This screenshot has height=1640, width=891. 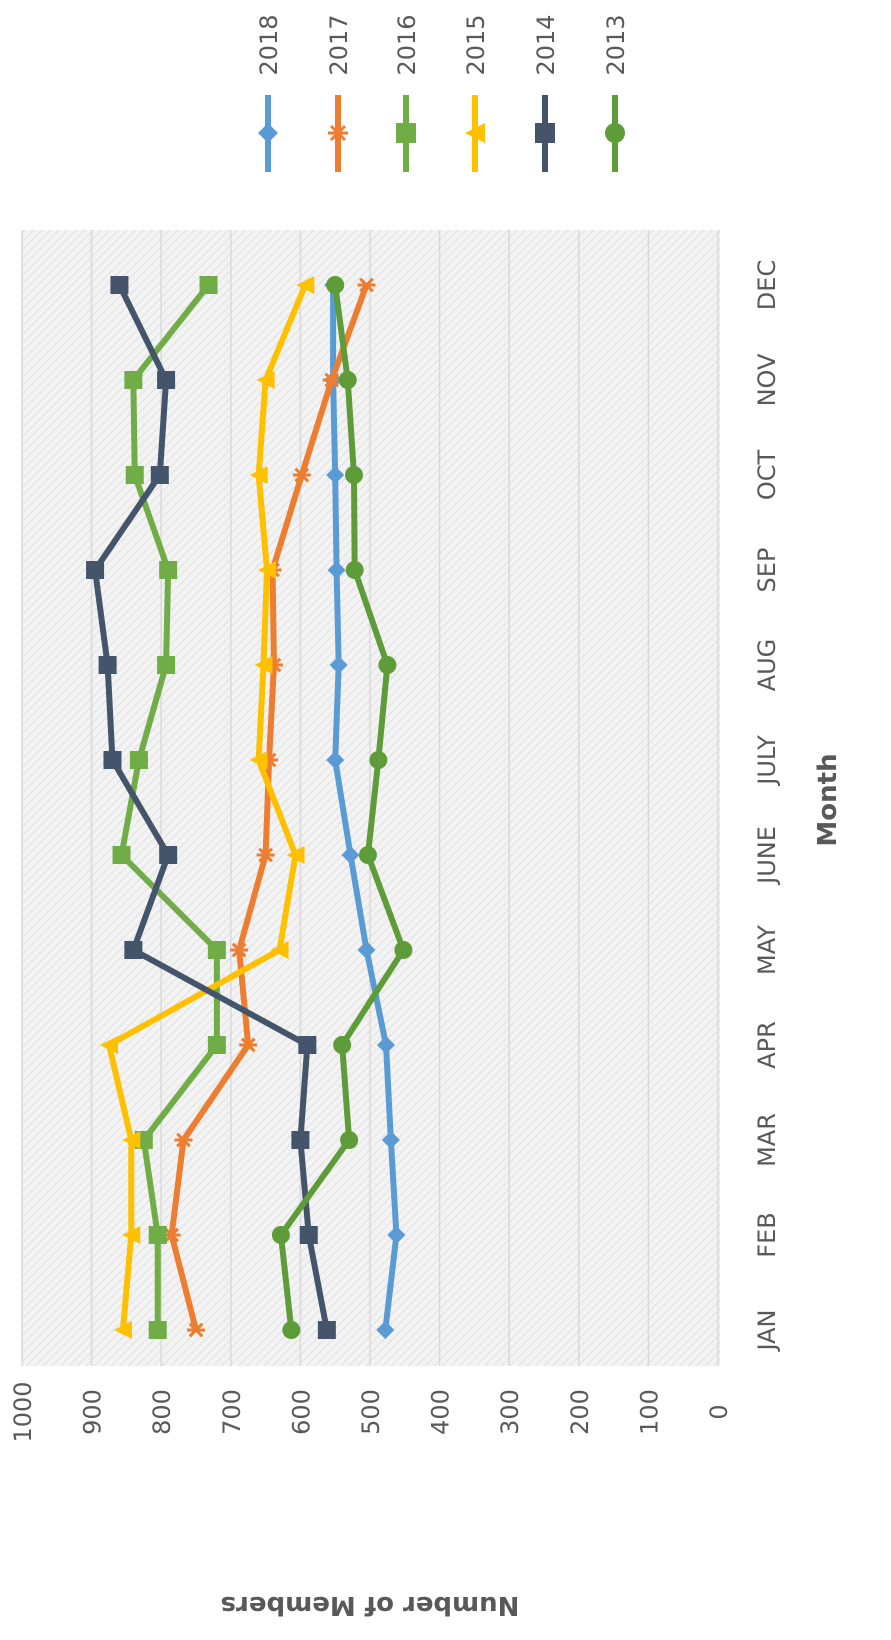 What do you see at coordinates (407, 93) in the screenshot?
I see `legend-item-2016: 2016` at bounding box center [407, 93].